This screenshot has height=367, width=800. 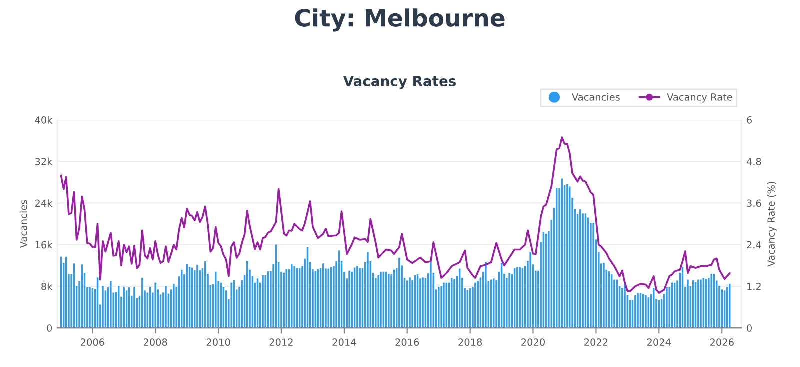 What do you see at coordinates (596, 342) in the screenshot?
I see `x-tick-label: 2022` at bounding box center [596, 342].